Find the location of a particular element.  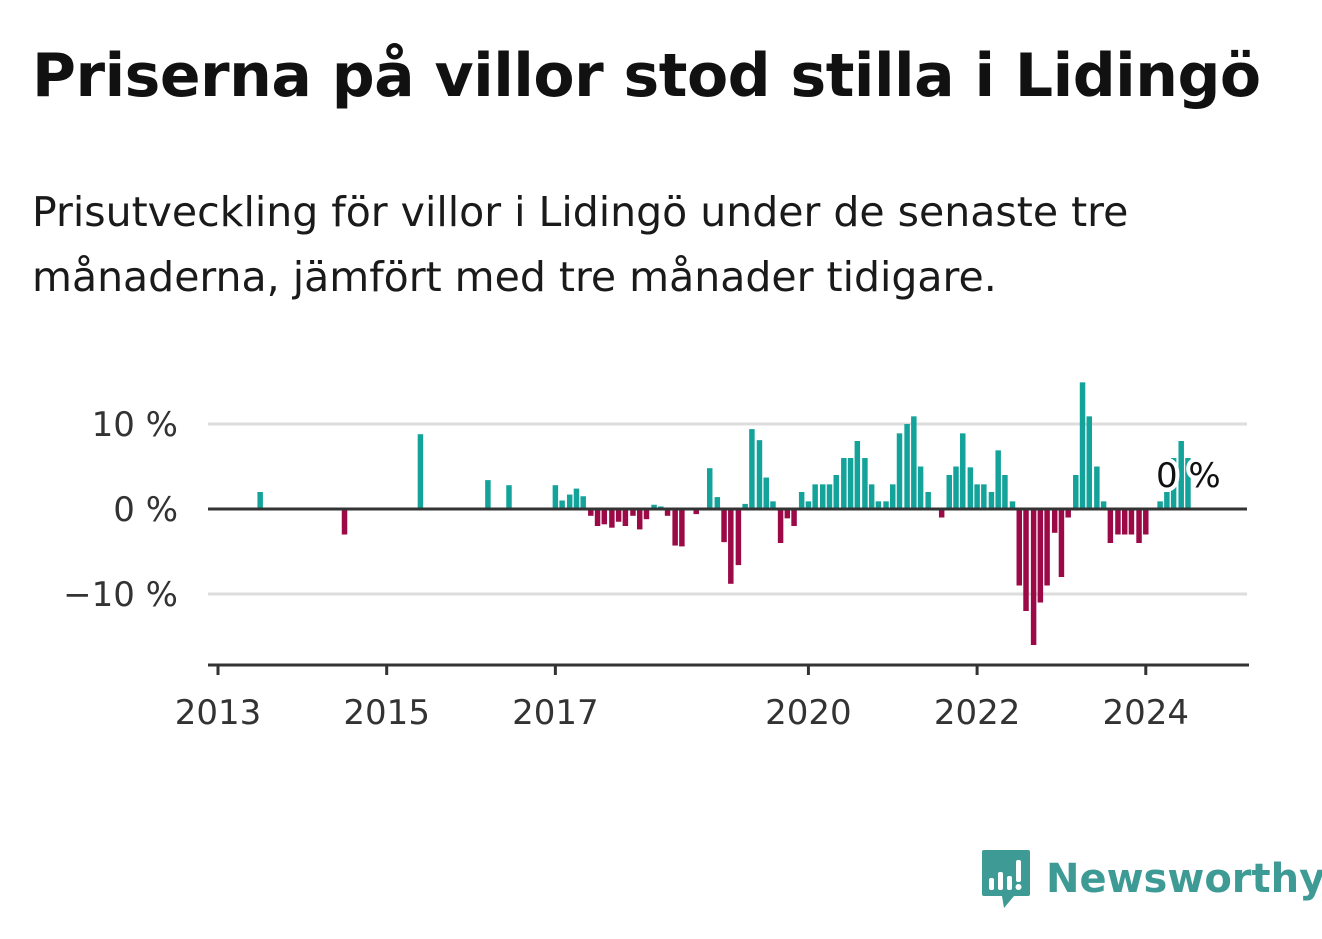

newsworthy-logo: Newsworthy is located at coordinates (1151, 879).